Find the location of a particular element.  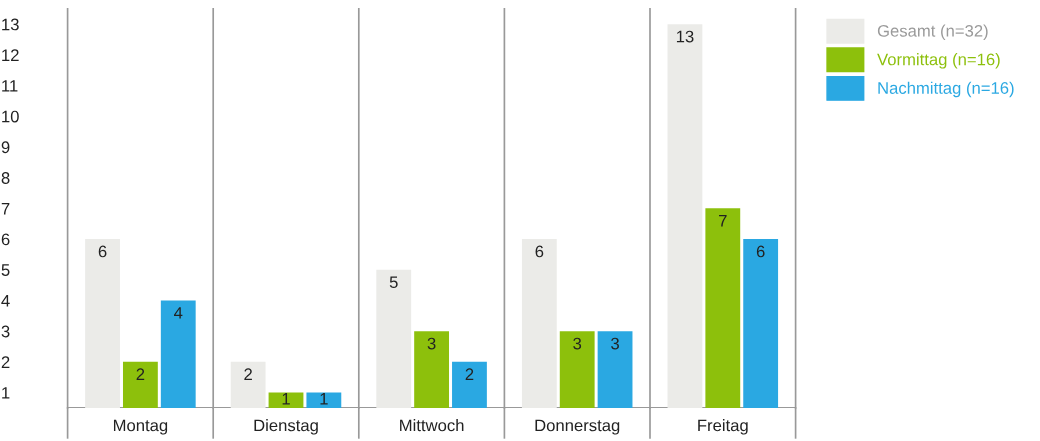

legend-label: Nachmittag (n=16) is located at coordinates (946, 89).